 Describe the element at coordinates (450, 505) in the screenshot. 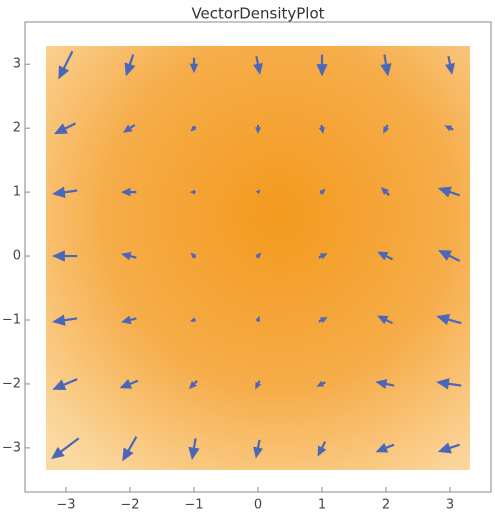

I see `x-tick-label: 3` at that location.